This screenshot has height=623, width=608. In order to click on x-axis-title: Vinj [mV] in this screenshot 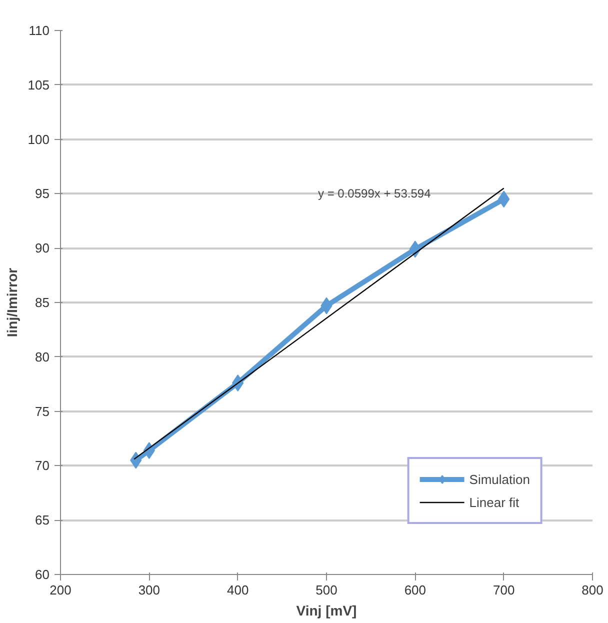, I will do `click(326, 610)`.